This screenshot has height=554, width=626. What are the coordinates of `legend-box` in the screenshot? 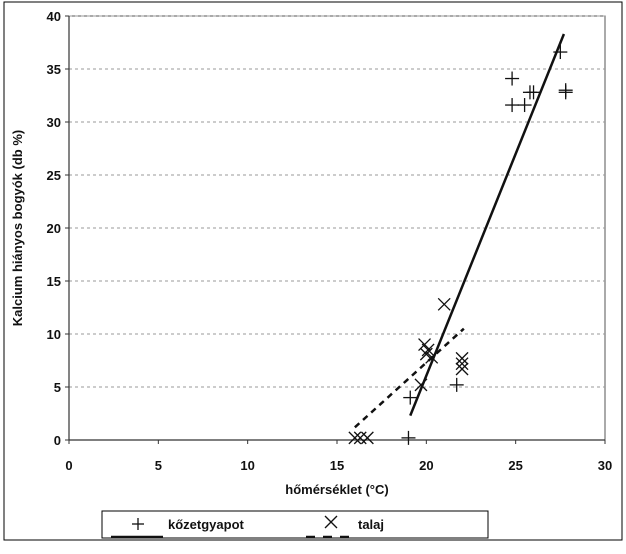 It's located at (295, 524).